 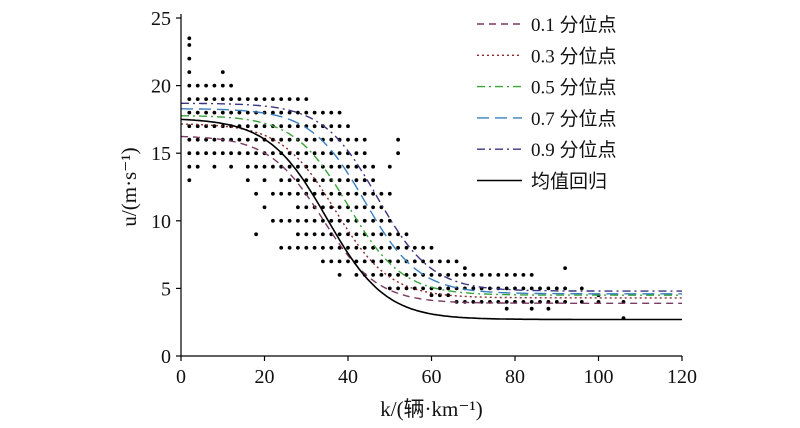 I want to click on legend-label-3: 0.7 分位点, so click(x=574, y=119).